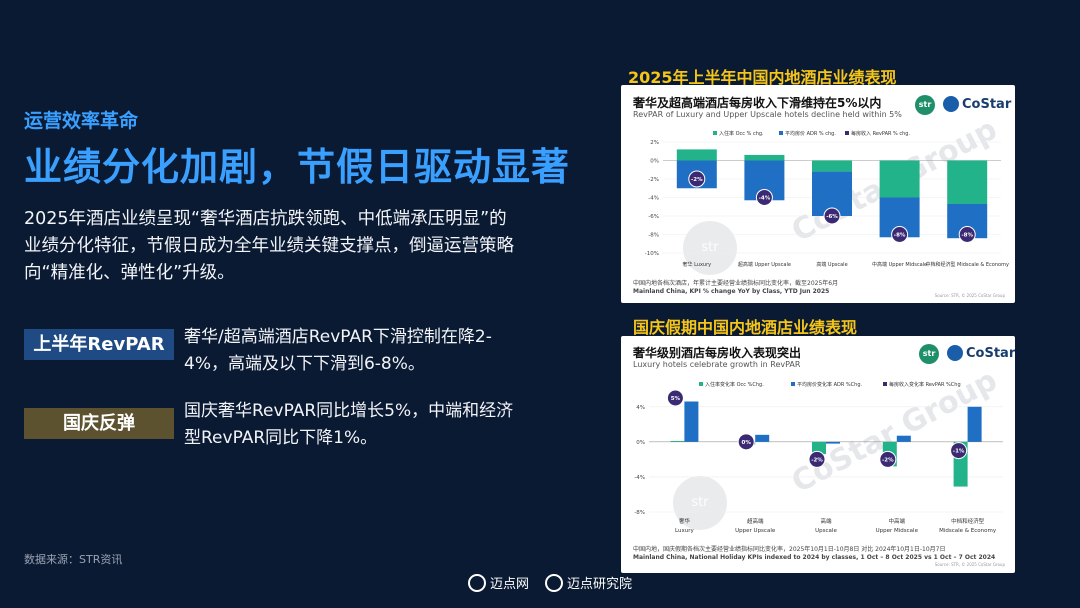 The image size is (1080, 608). I want to click on tag-h1-revpar: 上半年RevPAR, so click(99, 344).